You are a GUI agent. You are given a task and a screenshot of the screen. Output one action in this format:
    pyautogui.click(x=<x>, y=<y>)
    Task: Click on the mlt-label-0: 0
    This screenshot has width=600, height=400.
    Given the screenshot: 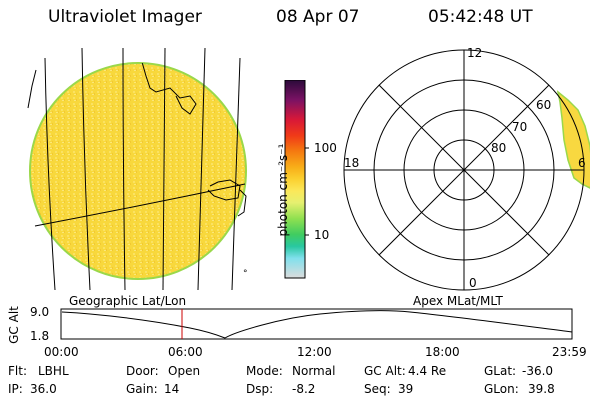 What is the action you would take?
    pyautogui.click(x=473, y=283)
    